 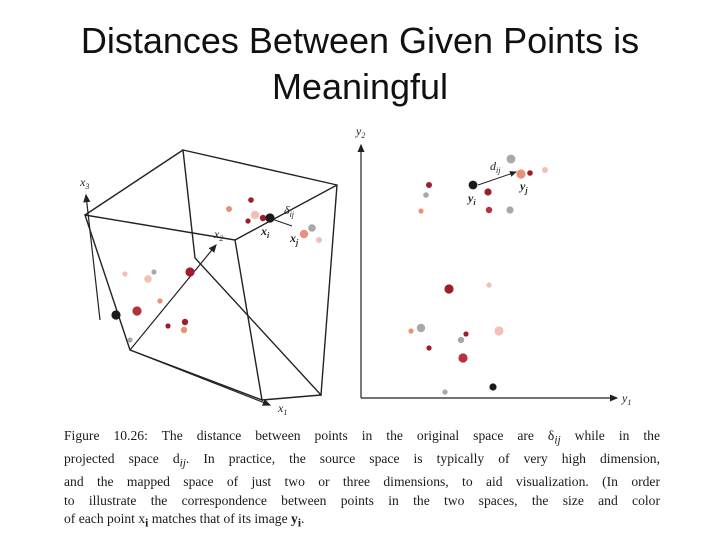 I want to click on cube-inner-axes, so click(x=177, y=299).